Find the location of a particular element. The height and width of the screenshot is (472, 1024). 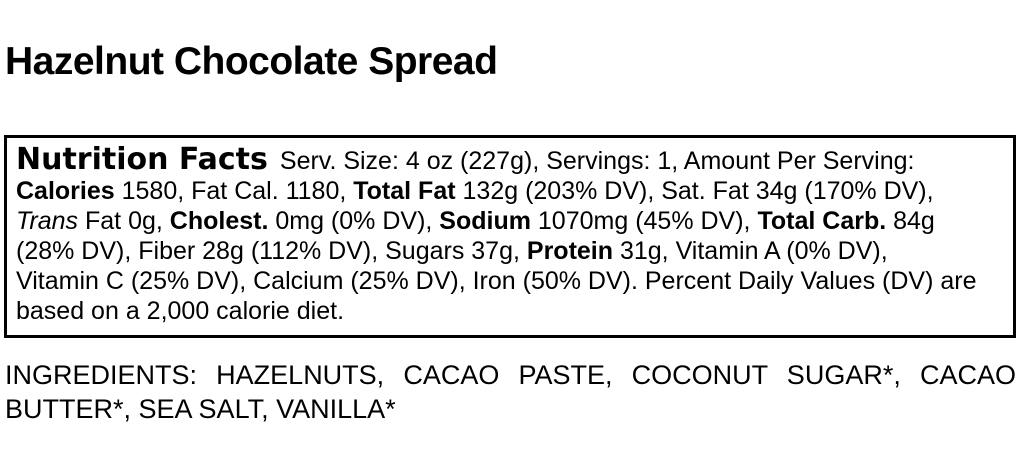

nutrition-text-segment: 132g (203% DV), Sat. Fat 34g (170% DV), is located at coordinates (694, 191).